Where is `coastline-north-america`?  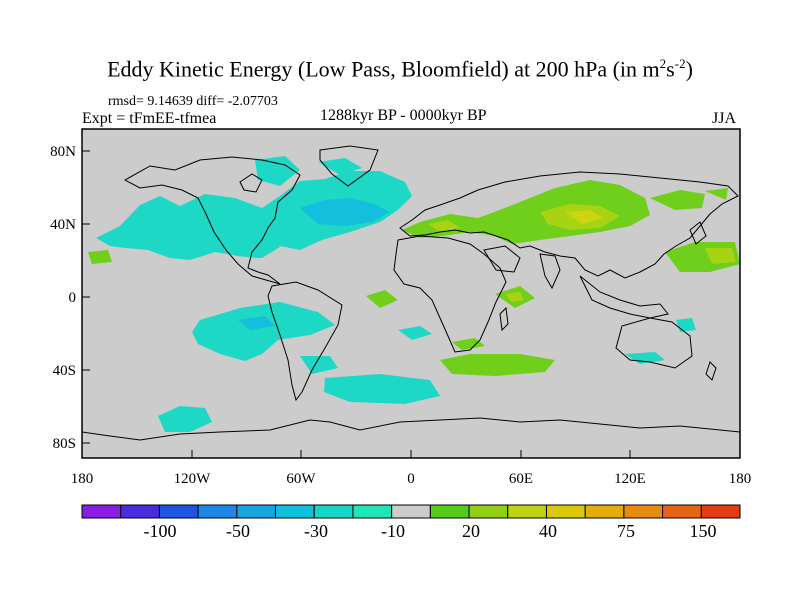 coastline-north-america is located at coordinates (212, 220).